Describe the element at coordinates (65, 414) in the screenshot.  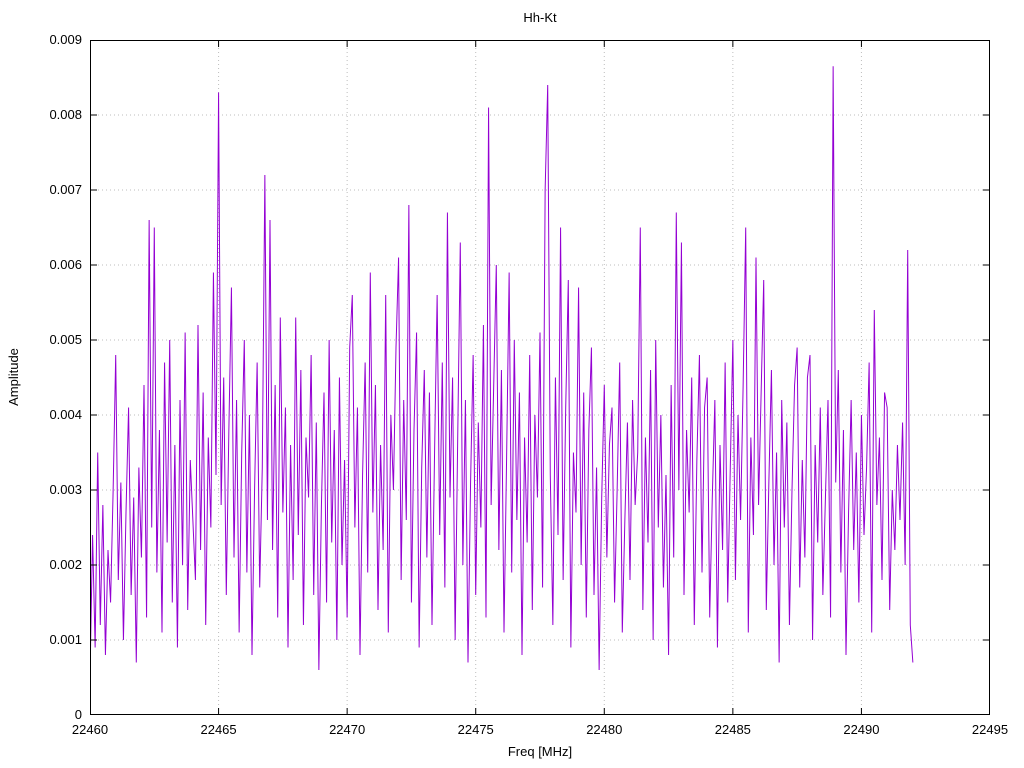
I see `y-tick-label: 0.004` at that location.